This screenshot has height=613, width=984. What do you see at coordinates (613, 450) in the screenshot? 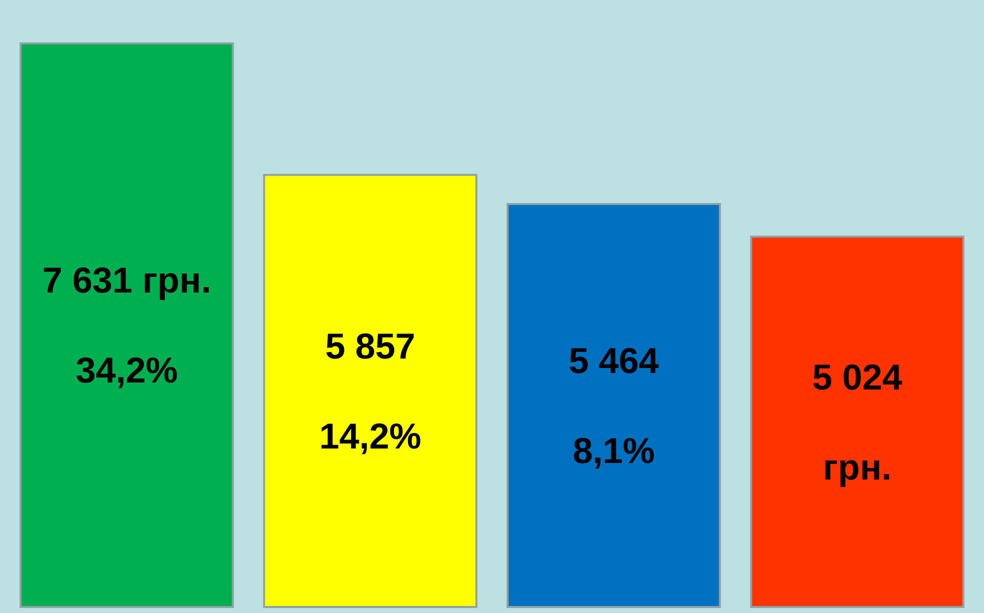
I see `annotation: 8,1%` at bounding box center [613, 450].